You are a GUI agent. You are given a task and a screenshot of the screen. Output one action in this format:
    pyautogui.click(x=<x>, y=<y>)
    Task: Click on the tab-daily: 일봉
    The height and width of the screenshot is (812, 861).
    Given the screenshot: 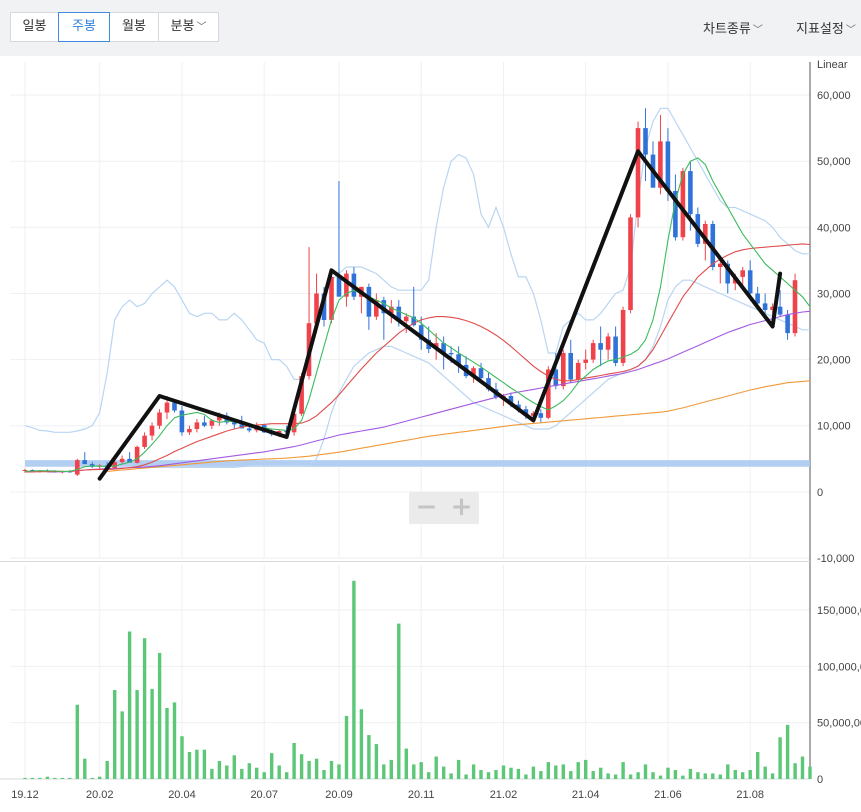 What is the action you would take?
    pyautogui.click(x=34, y=27)
    